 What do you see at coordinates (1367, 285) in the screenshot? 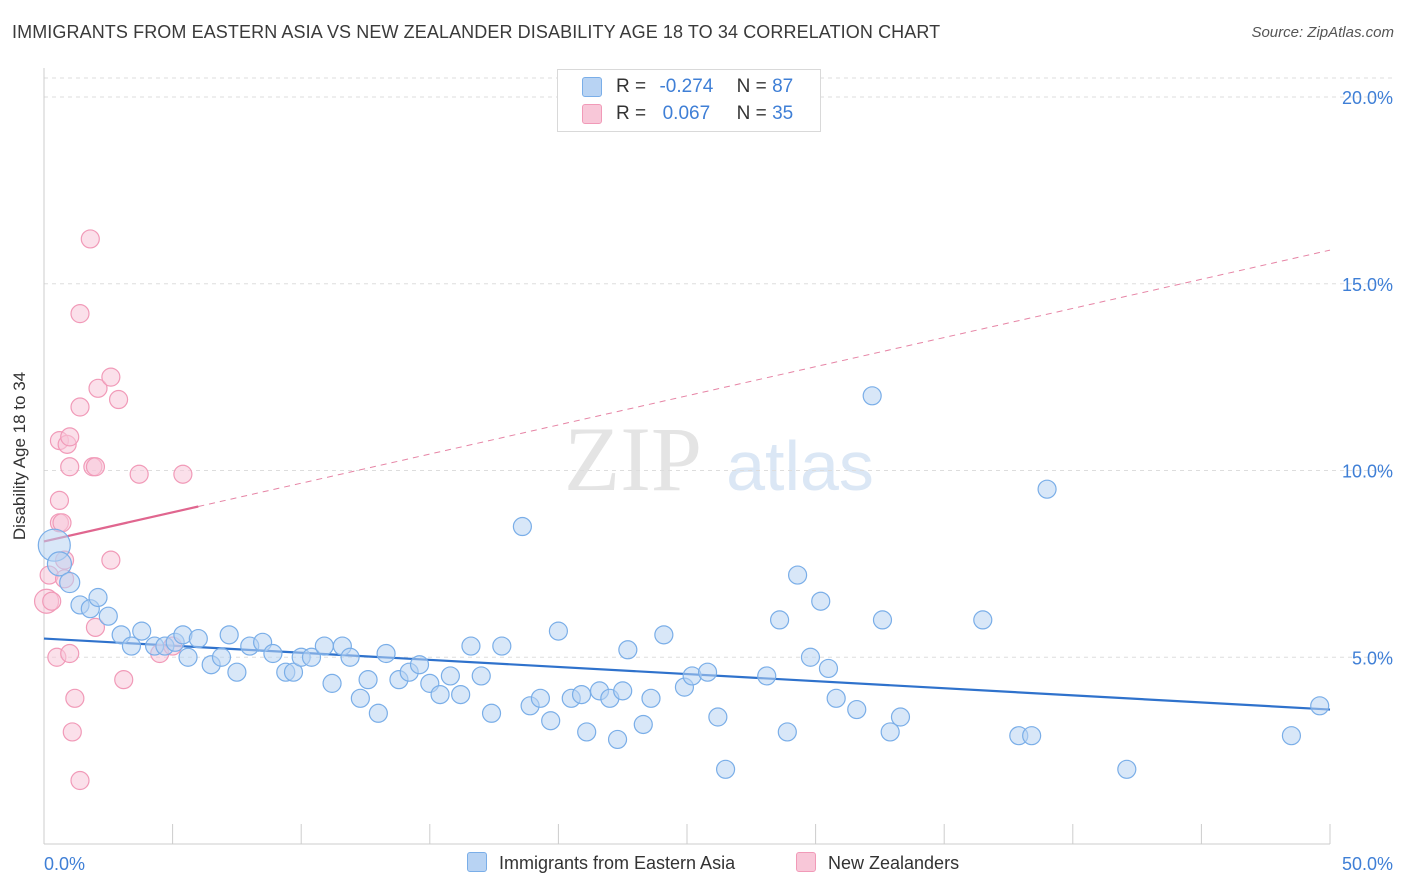
I see `y-tick-label: 15.0%` at bounding box center [1367, 285].